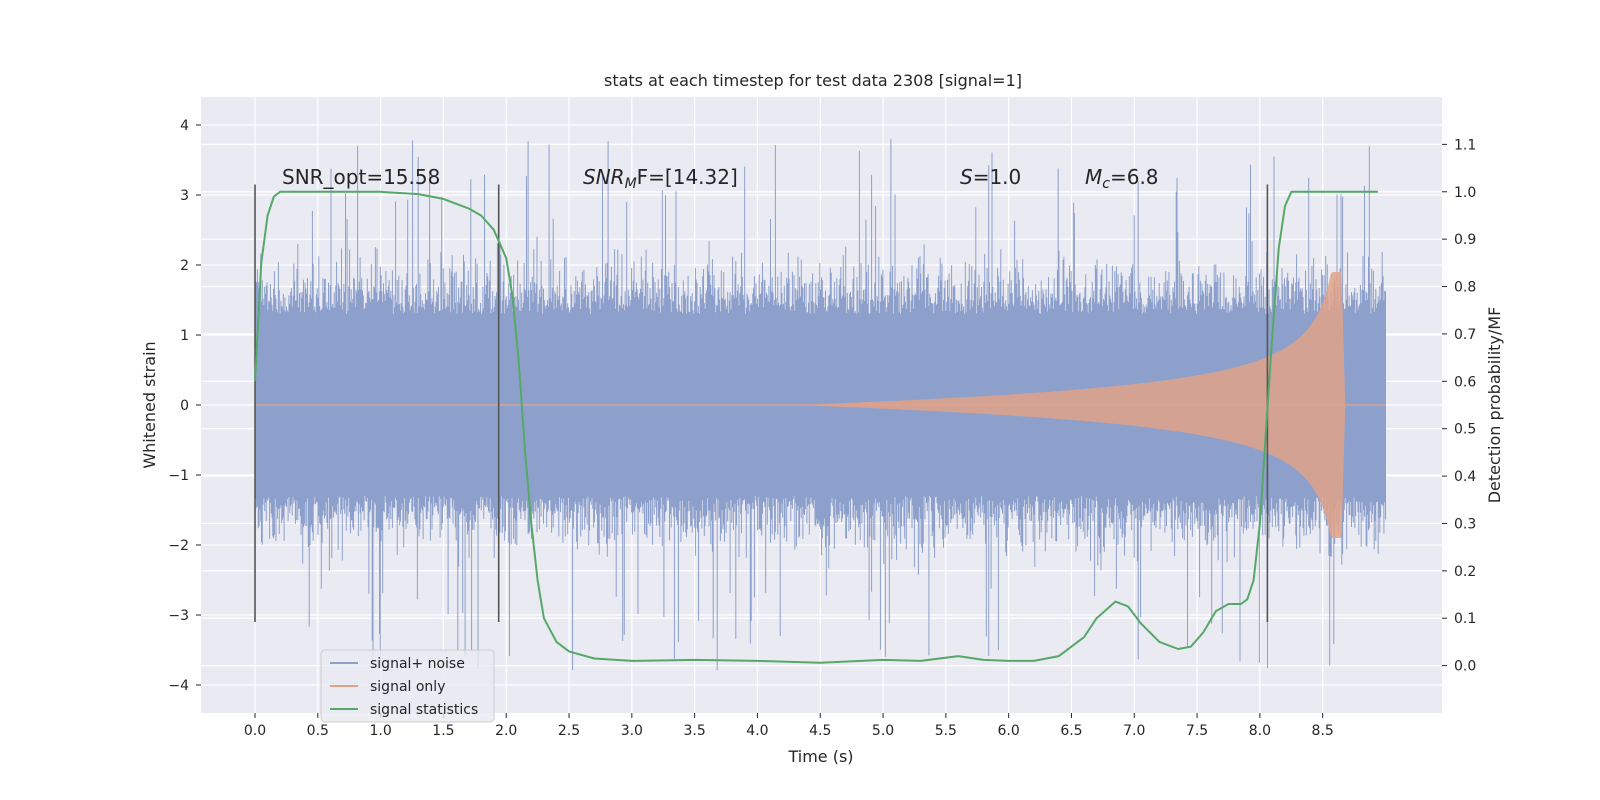 This screenshot has width=1600, height=800. I want to click on y2-axis-label: Detection probability/MF, so click(1494, 405).